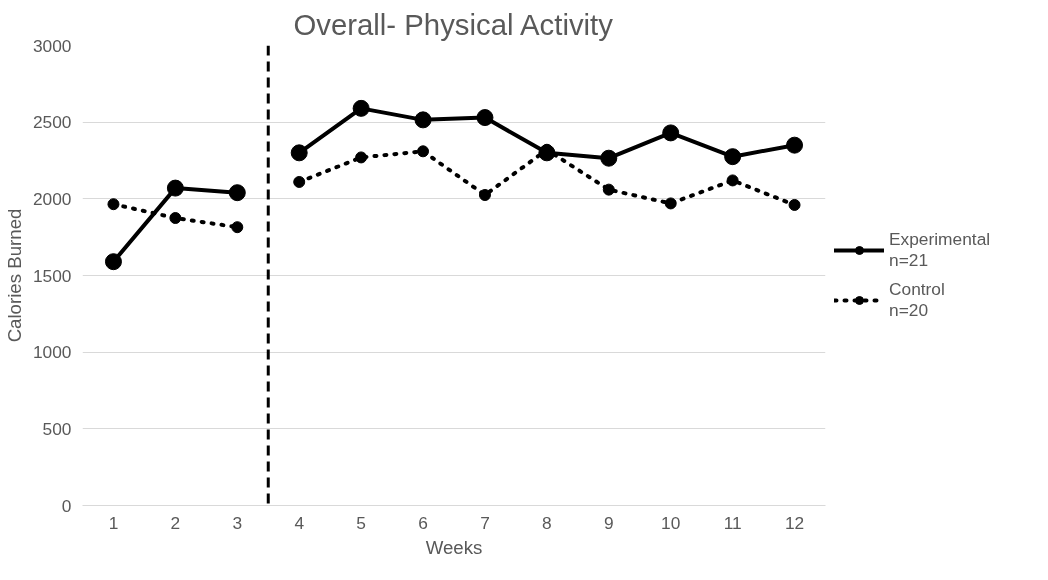 The width and height of the screenshot is (1048, 580). Describe the element at coordinates (547, 522) in the screenshot. I see `x-tick-label: 8` at that location.